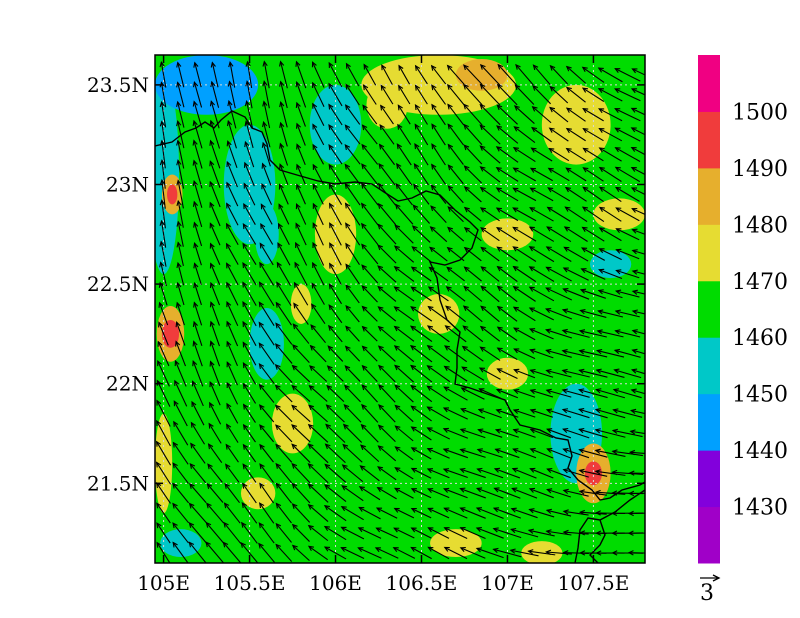 This screenshot has height=618, width=800. What do you see at coordinates (593, 583) in the screenshot?
I see `x-tick-label: 107.5E` at bounding box center [593, 583].